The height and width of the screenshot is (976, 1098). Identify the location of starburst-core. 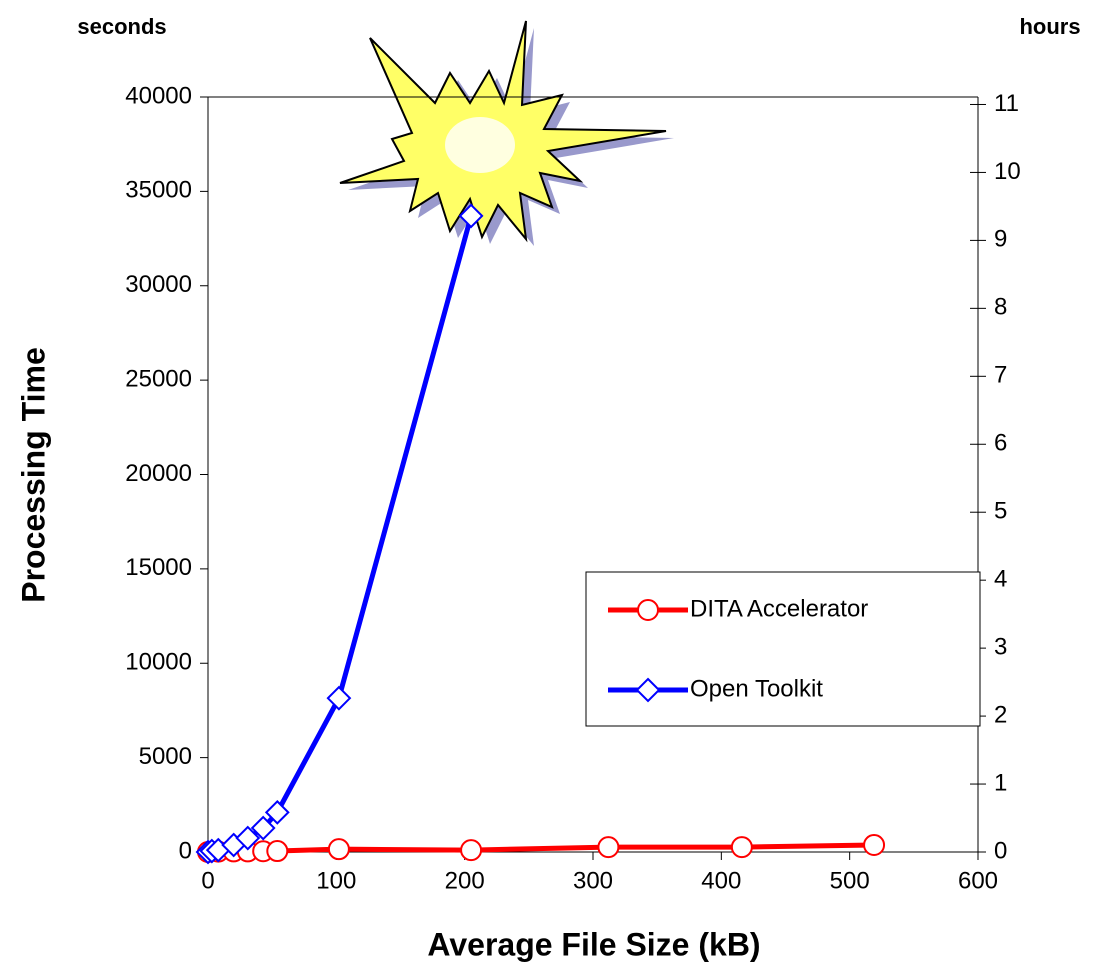
(480, 145).